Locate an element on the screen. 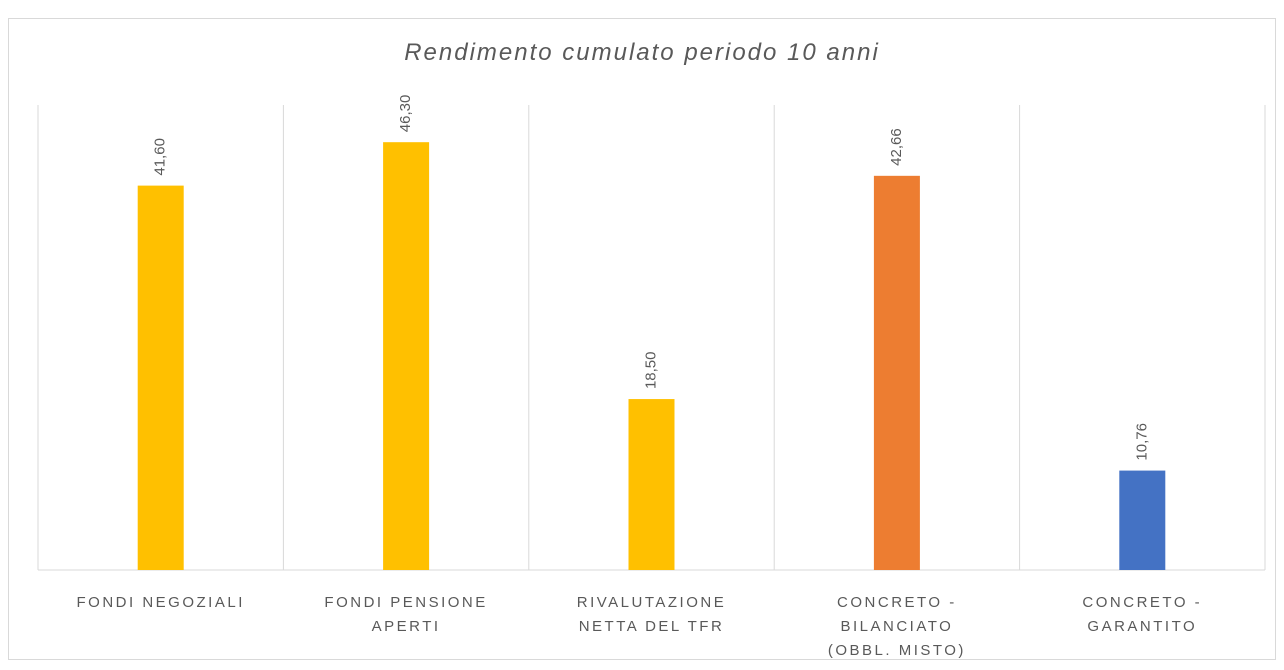 This screenshot has width=1284, height=670. x-tick-label-line: GARANTITO is located at coordinates (1142, 626).